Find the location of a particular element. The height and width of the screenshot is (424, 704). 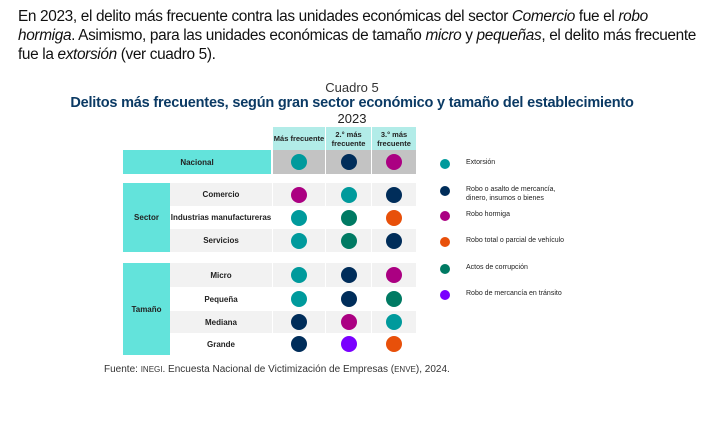

table-year: 2023 is located at coordinates (352, 118).